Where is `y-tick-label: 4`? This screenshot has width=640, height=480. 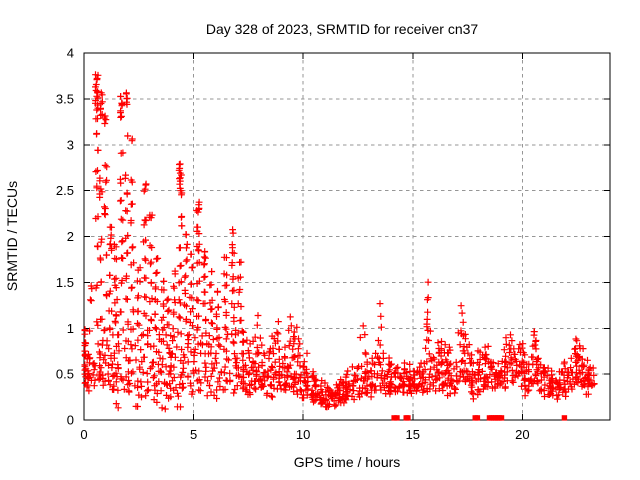
y-tick-label: 4 is located at coordinates (70, 53).